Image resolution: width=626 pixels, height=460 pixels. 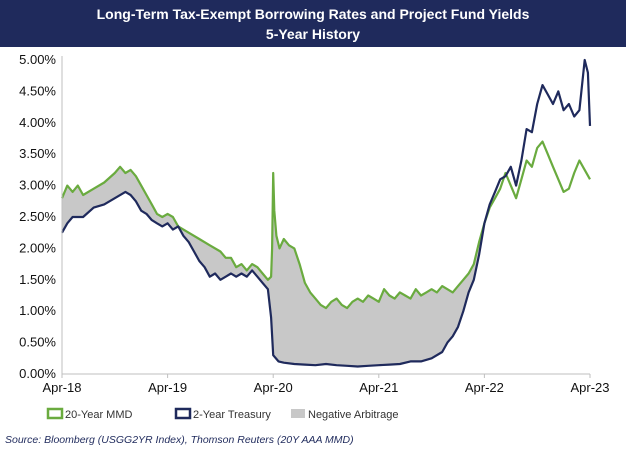 I want to click on y-tick-label: 3.00%, so click(x=37, y=185).